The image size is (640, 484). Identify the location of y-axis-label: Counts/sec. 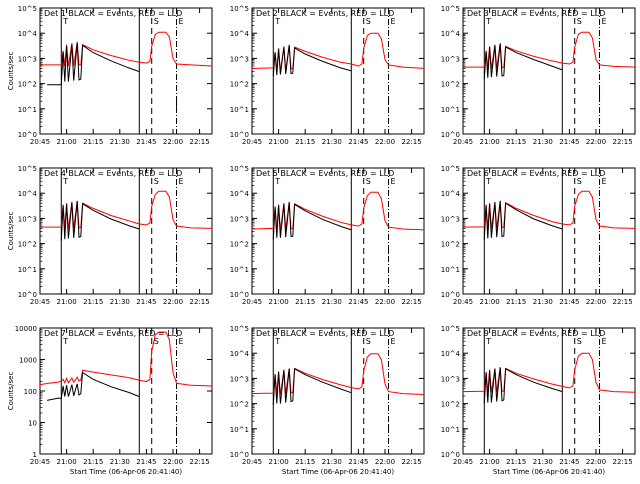
(11, 71).